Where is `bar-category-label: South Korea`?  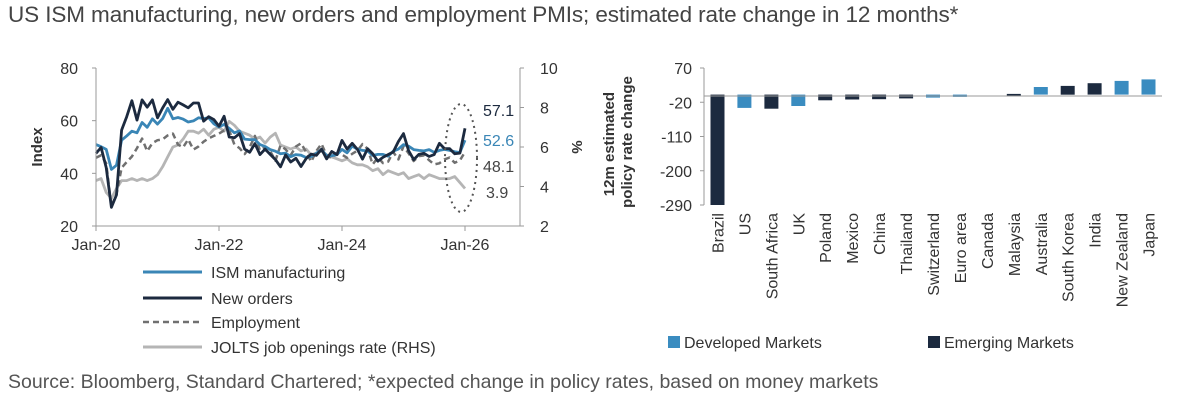 bar-category-label: South Korea is located at coordinates (1069, 257).